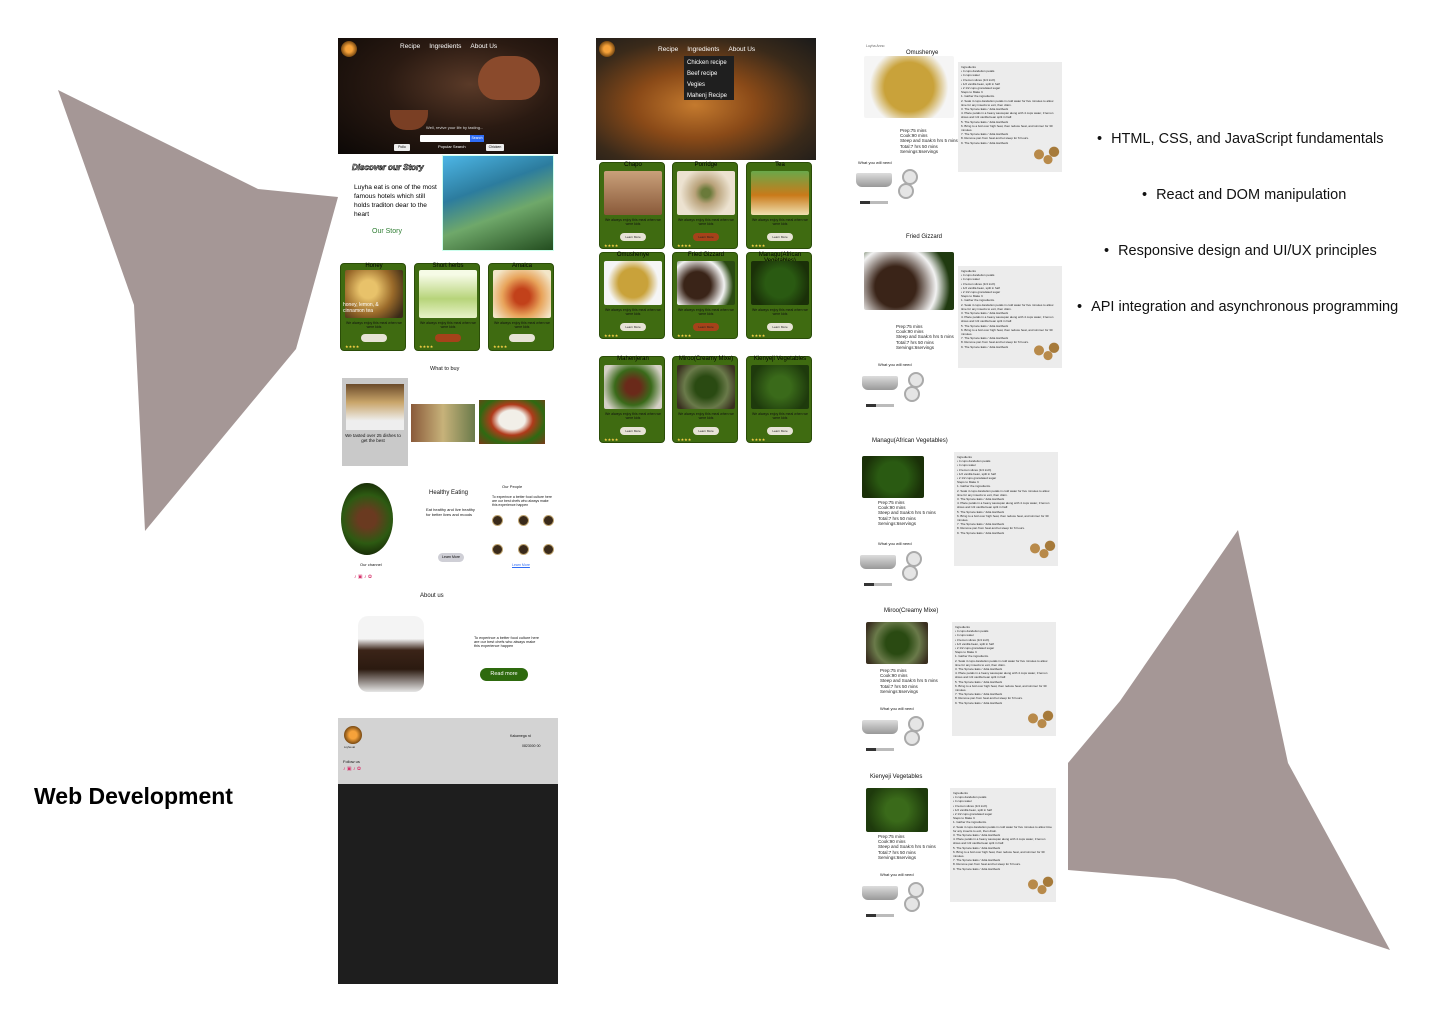 The image size is (1440, 1024). What do you see at coordinates (707, 96) in the screenshot?
I see `dropdown-item: Mahenj Recipe` at bounding box center [707, 96].